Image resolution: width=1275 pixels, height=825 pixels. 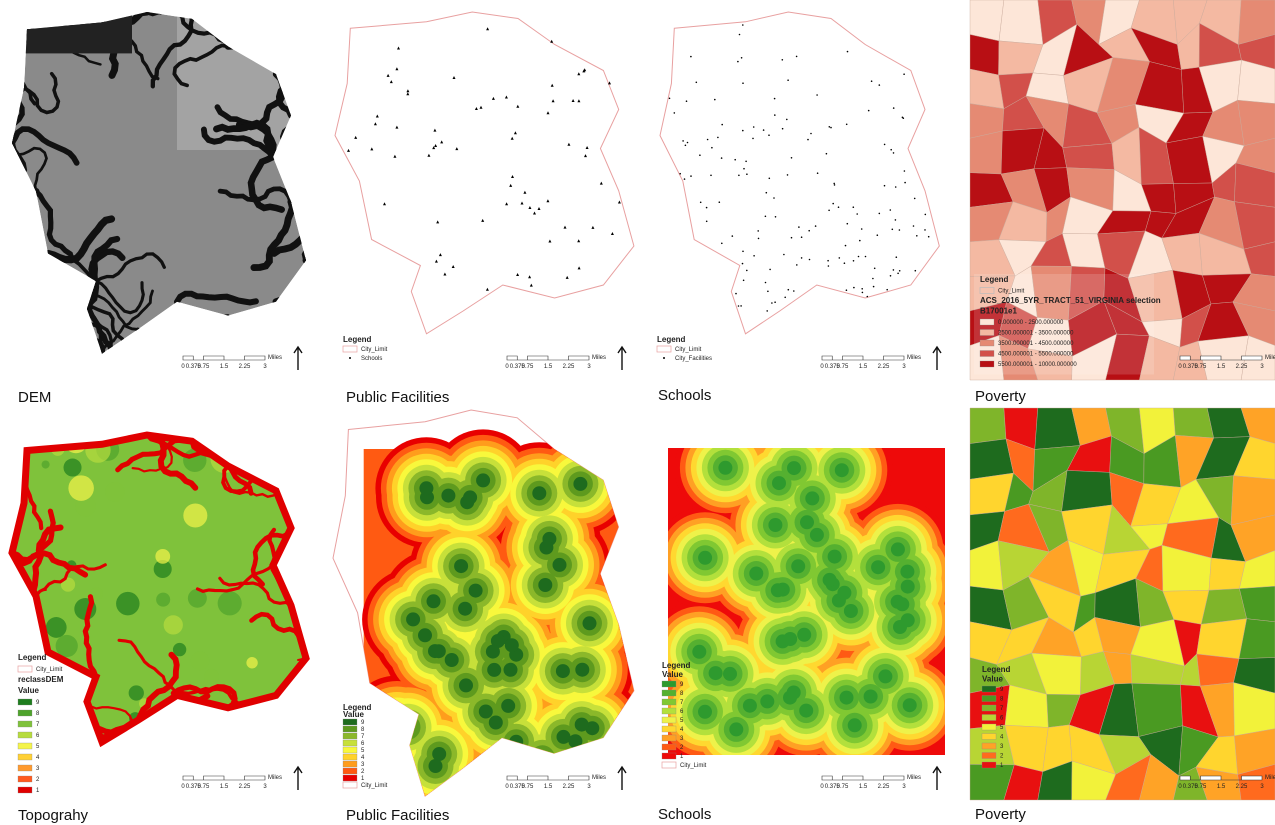 I want to click on legend-label: 4, so click(x=363, y=758).